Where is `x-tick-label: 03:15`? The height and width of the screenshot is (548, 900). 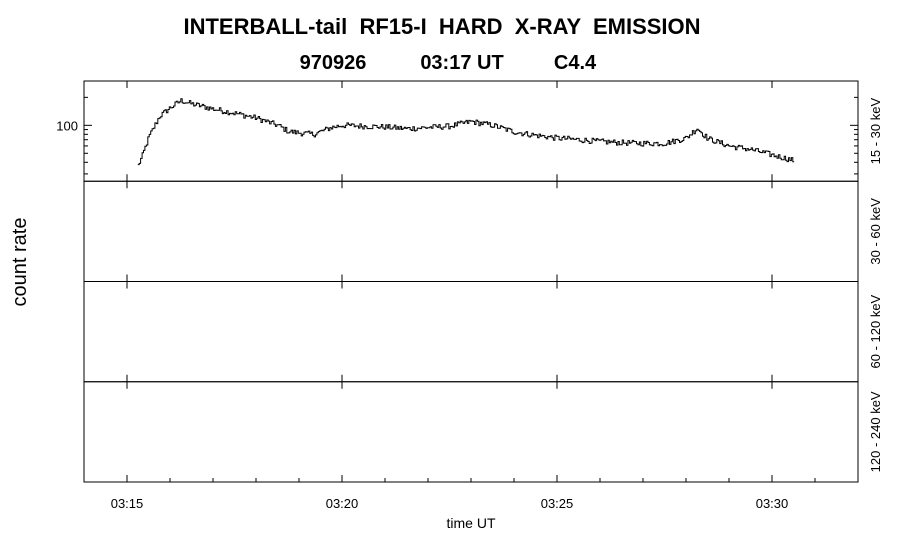
x-tick-label: 03:15 is located at coordinates (127, 503).